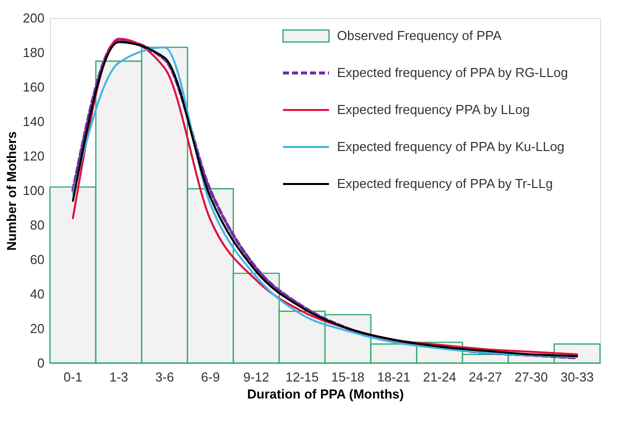 Image resolution: width=631 pixels, height=428 pixels. Describe the element at coordinates (37, 259) in the screenshot. I see `y-tick-label: 60` at that location.